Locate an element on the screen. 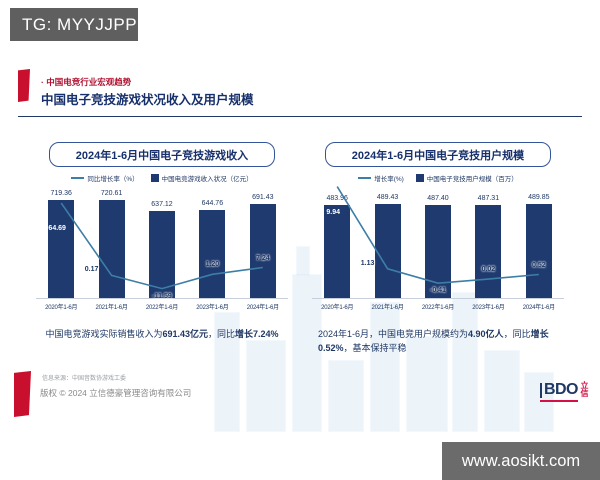 The width and height of the screenshot is (600, 480). caption-segment: 中国电竞游戏实际销售收入为 is located at coordinates (104, 334).